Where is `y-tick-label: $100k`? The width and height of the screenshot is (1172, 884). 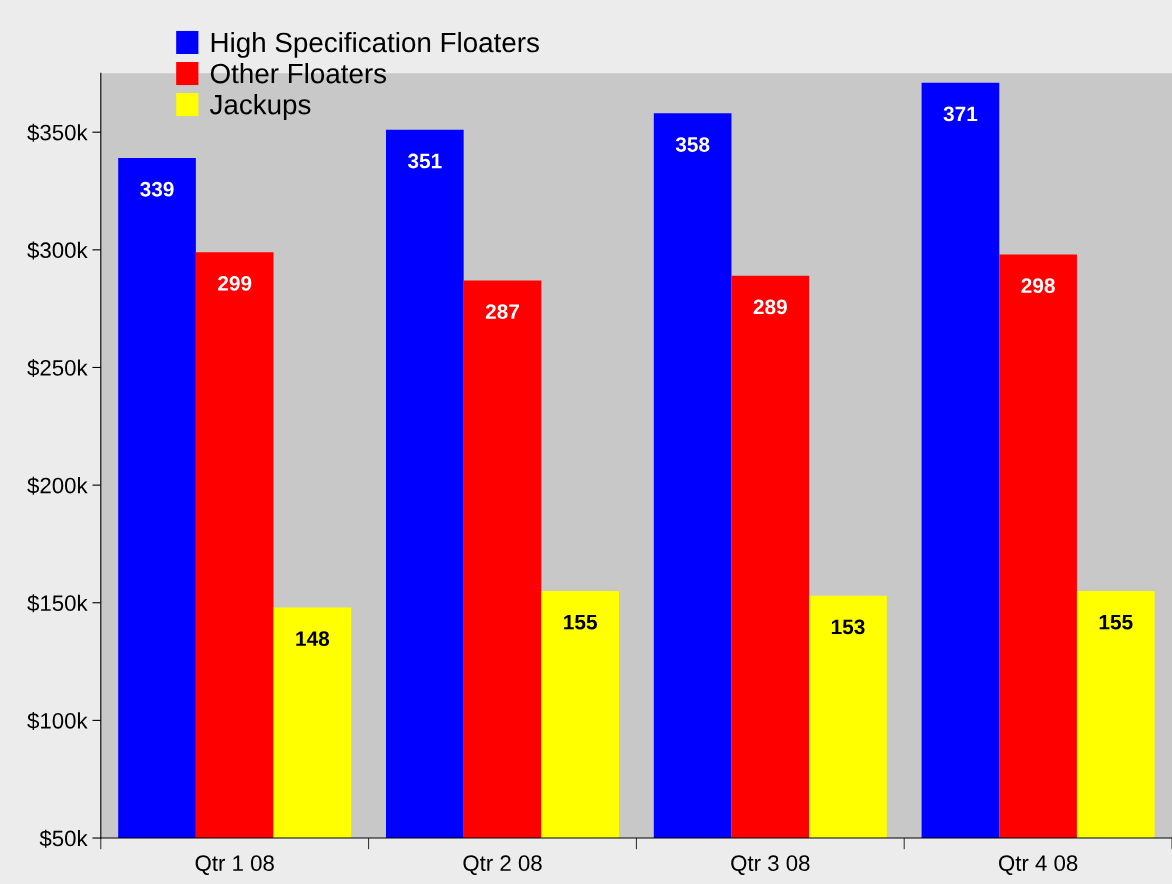
y-tick-label: $100k is located at coordinates (57, 720).